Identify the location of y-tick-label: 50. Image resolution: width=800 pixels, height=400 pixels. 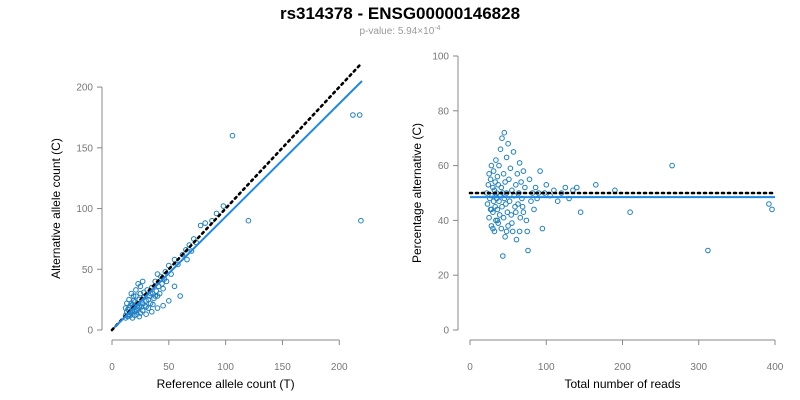
(88, 270).